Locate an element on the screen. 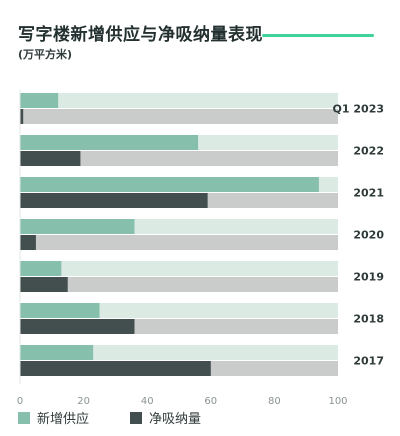  x-tick-label: 80 is located at coordinates (274, 401).